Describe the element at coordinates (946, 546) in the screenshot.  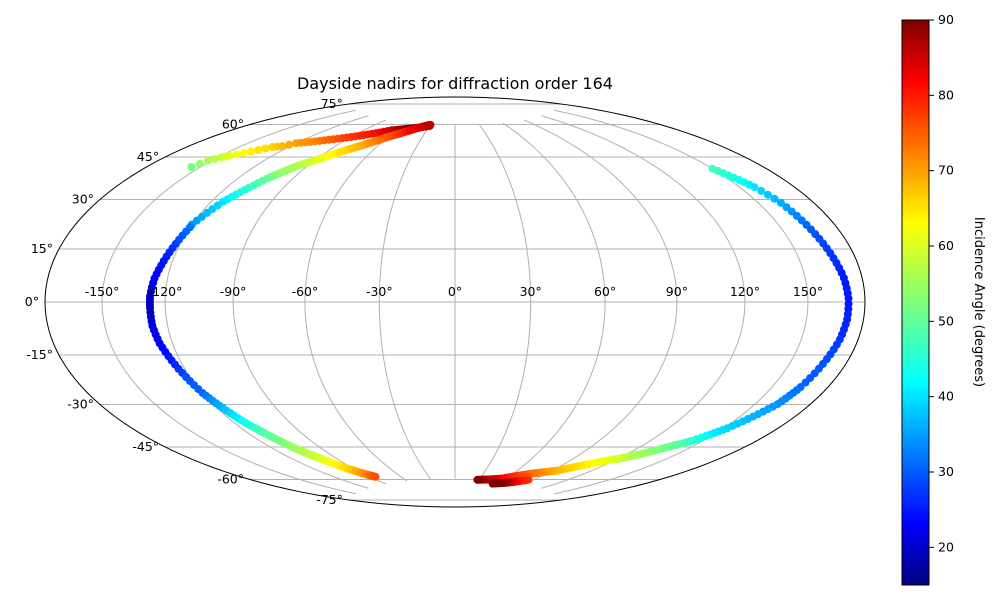
I see `colorbar-tick-label: 20` at that location.